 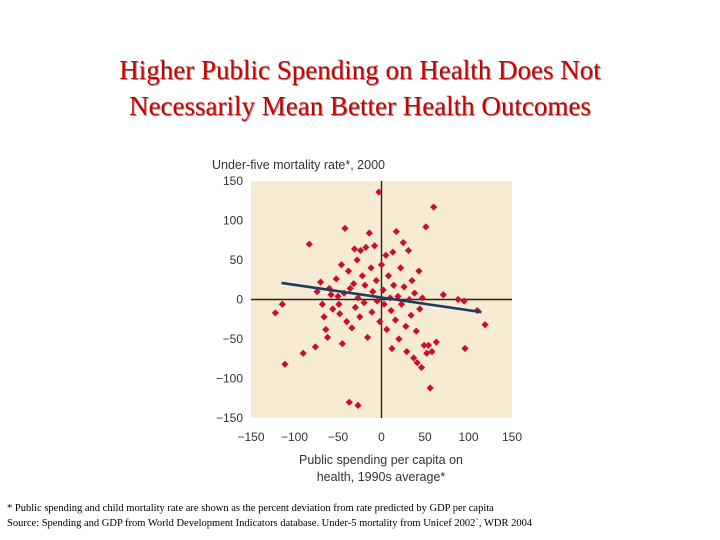 What do you see at coordinates (338, 437) in the screenshot?
I see `x-tick-label: −50` at bounding box center [338, 437].